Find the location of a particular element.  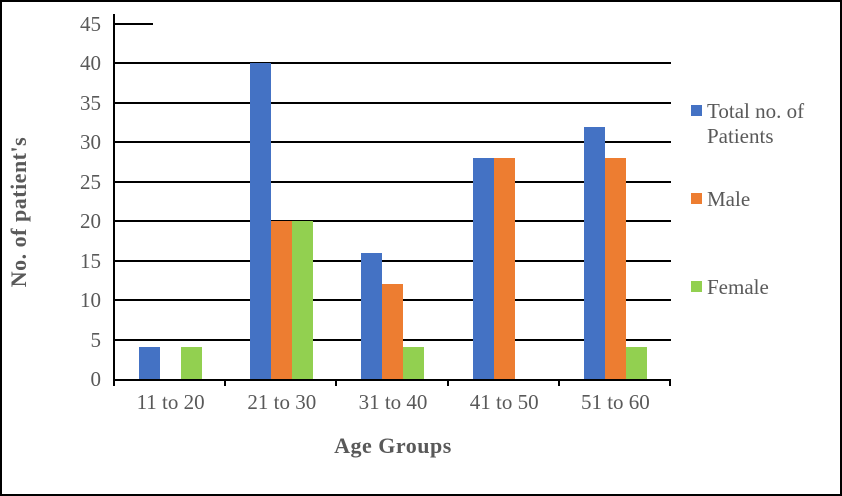

x-axis-category-label: 51 to 60 is located at coordinates (615, 402).